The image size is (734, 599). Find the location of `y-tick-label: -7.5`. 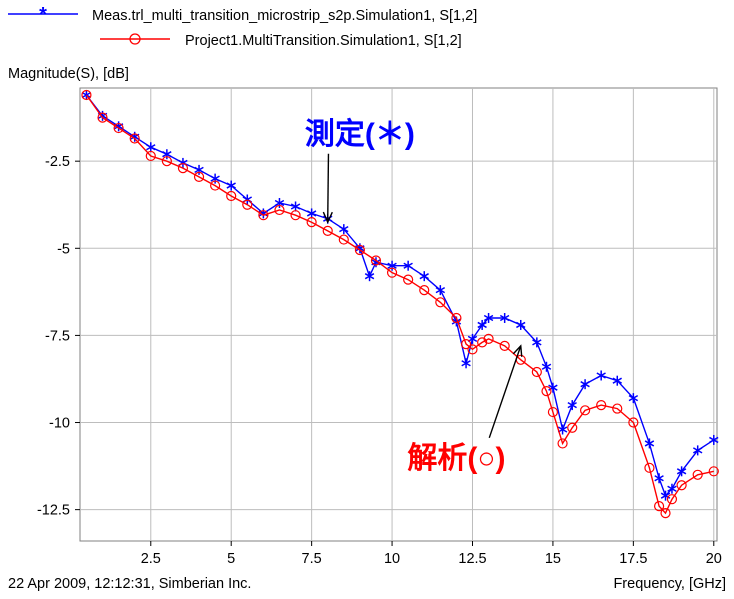

y-tick-label: -7.5 is located at coordinates (57, 336).